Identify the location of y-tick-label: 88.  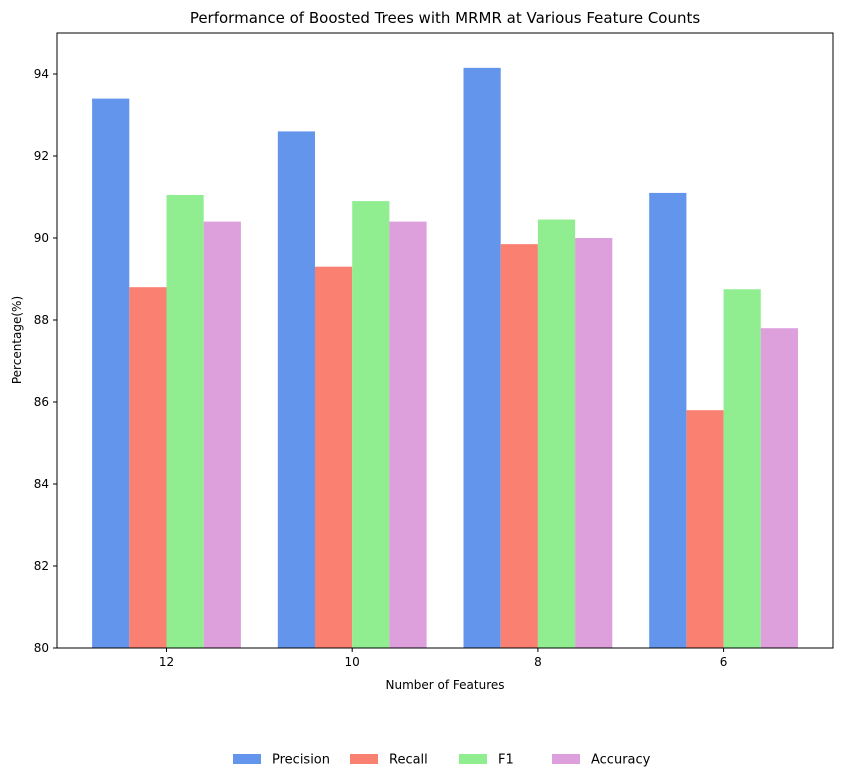
(41, 320).